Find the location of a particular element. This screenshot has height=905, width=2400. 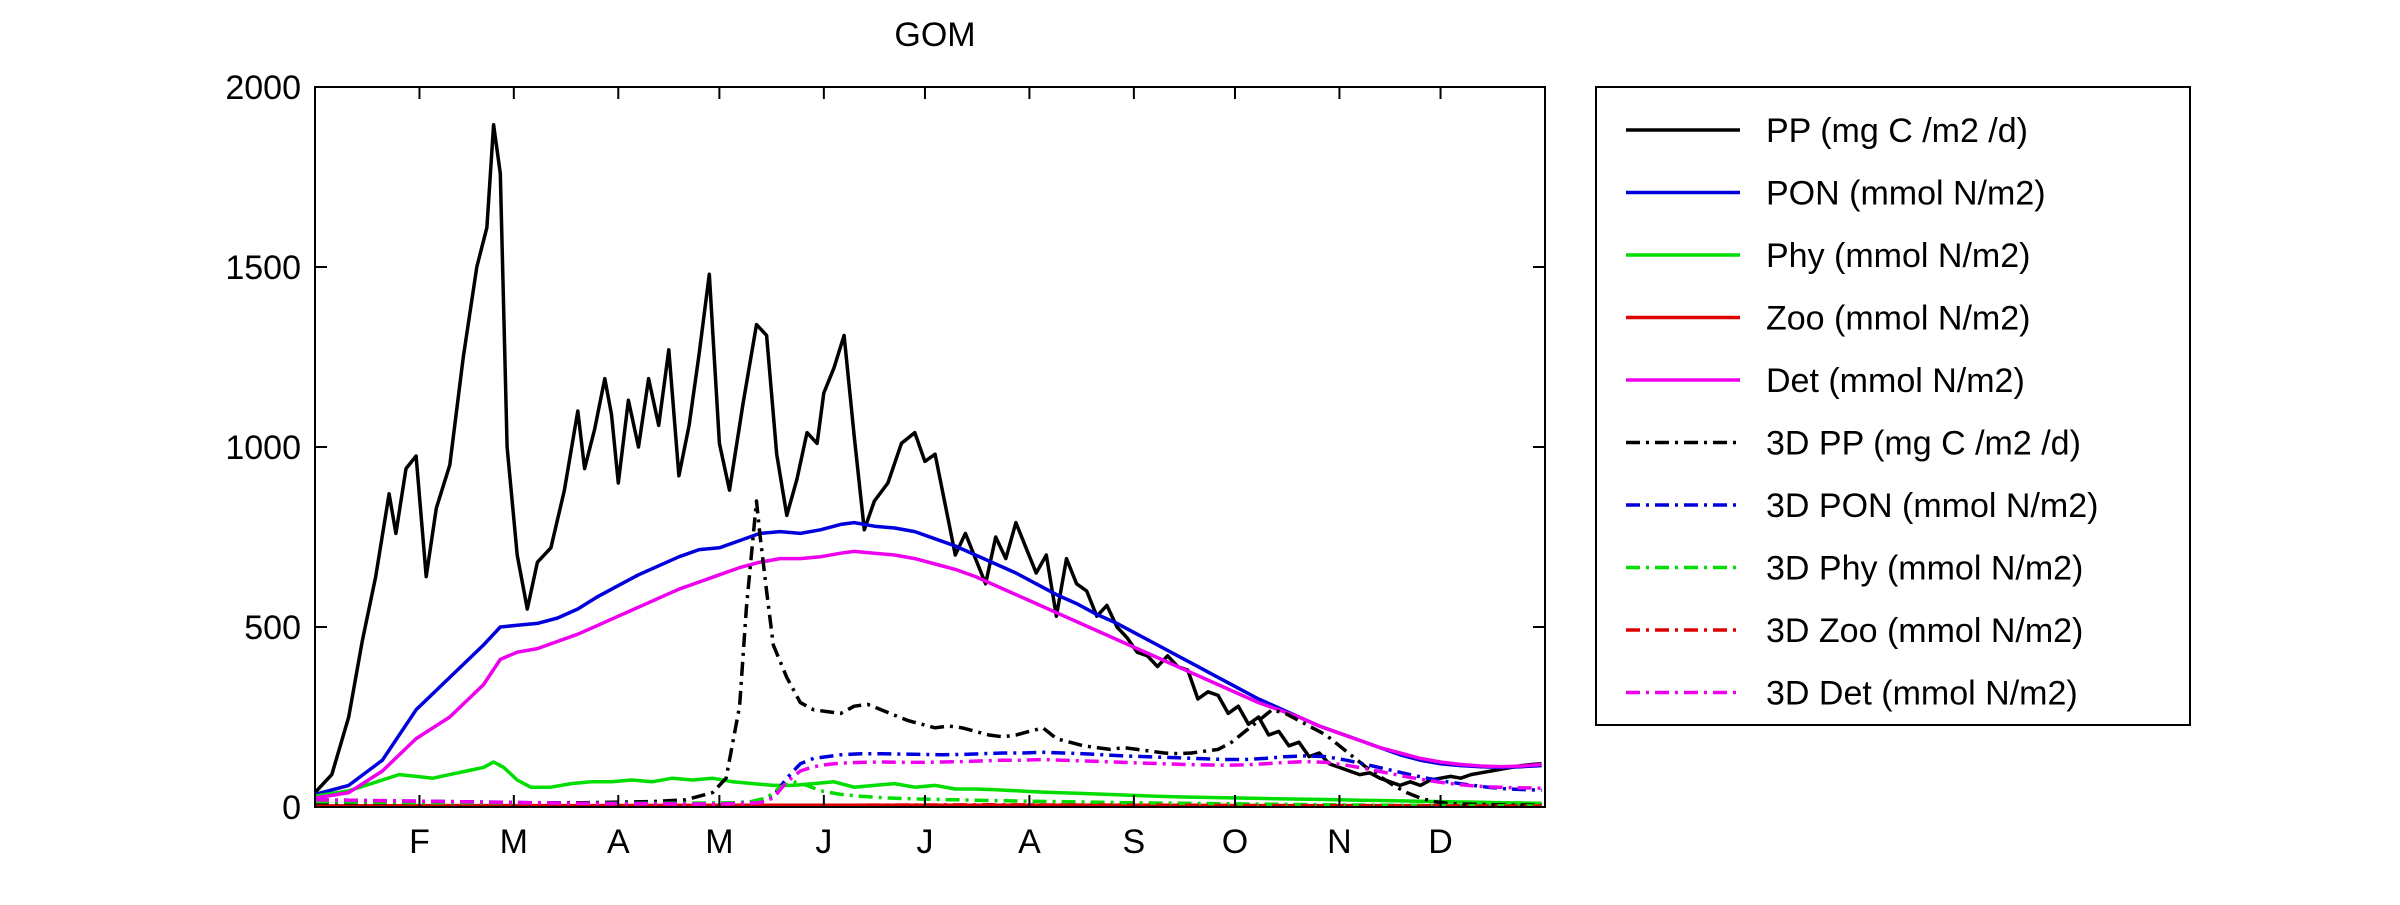

legend-label: Det (mmol N/m2) is located at coordinates (1895, 381).